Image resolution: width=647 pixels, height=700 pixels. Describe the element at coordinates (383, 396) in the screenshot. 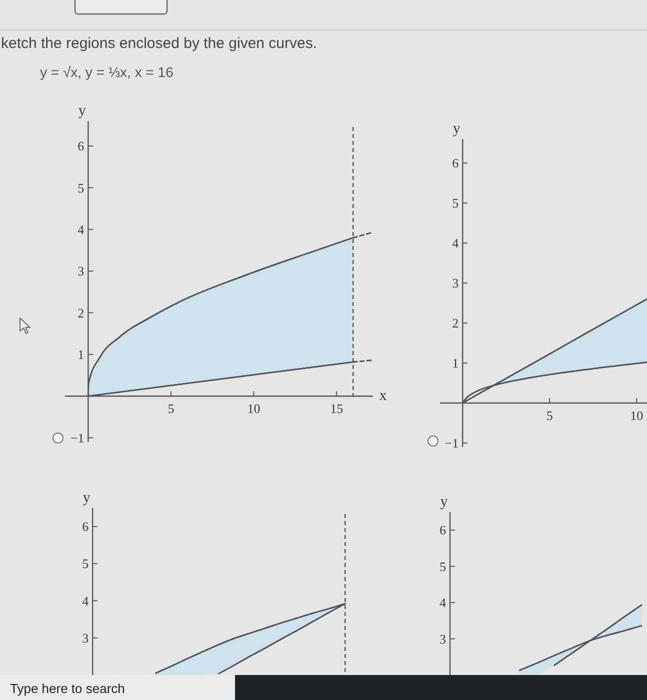

I see `x-axis-title: x` at that location.